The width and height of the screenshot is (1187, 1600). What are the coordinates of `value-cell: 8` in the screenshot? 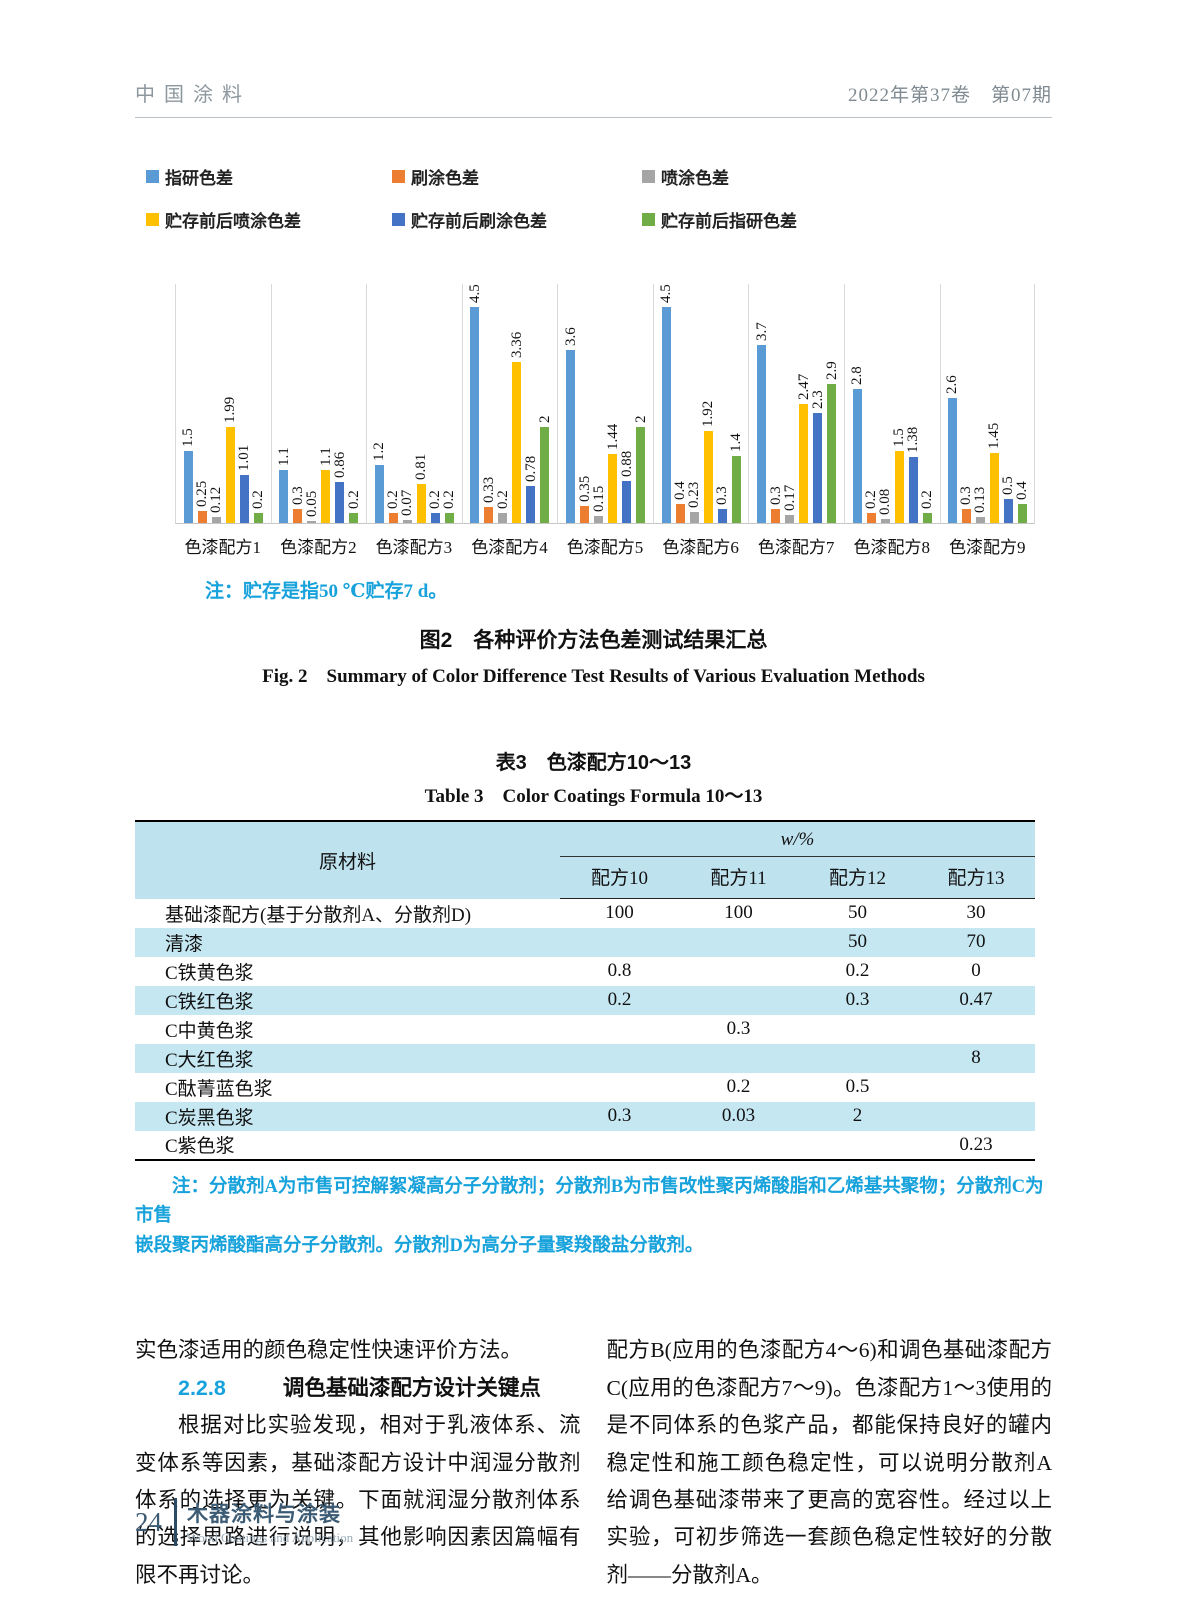 It's located at (976, 1058).